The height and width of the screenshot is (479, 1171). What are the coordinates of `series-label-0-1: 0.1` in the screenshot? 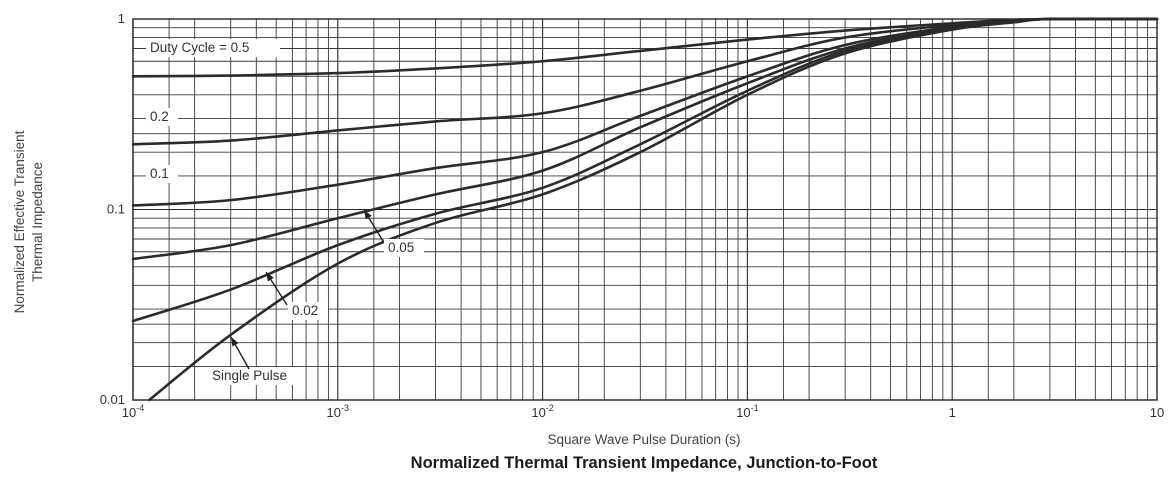 It's located at (159, 173).